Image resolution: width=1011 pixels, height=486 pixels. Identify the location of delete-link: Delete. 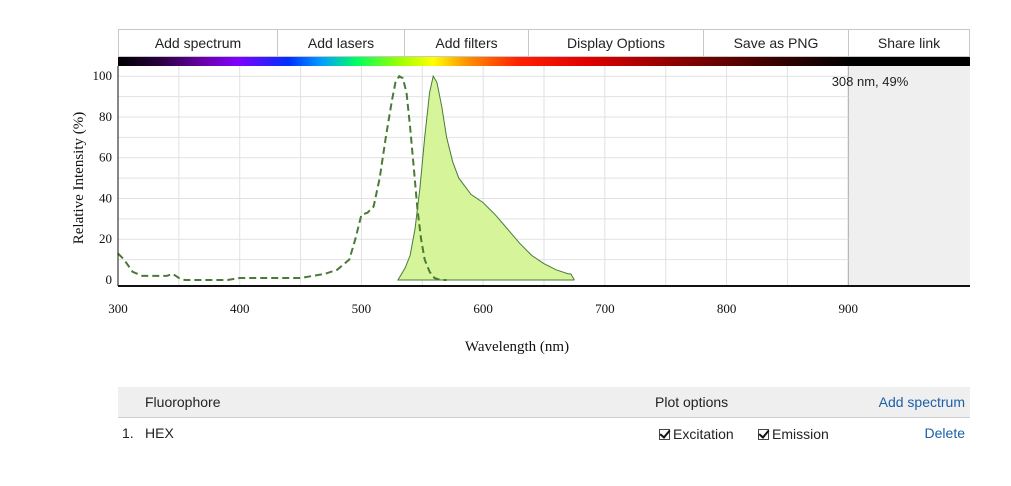
(944, 433).